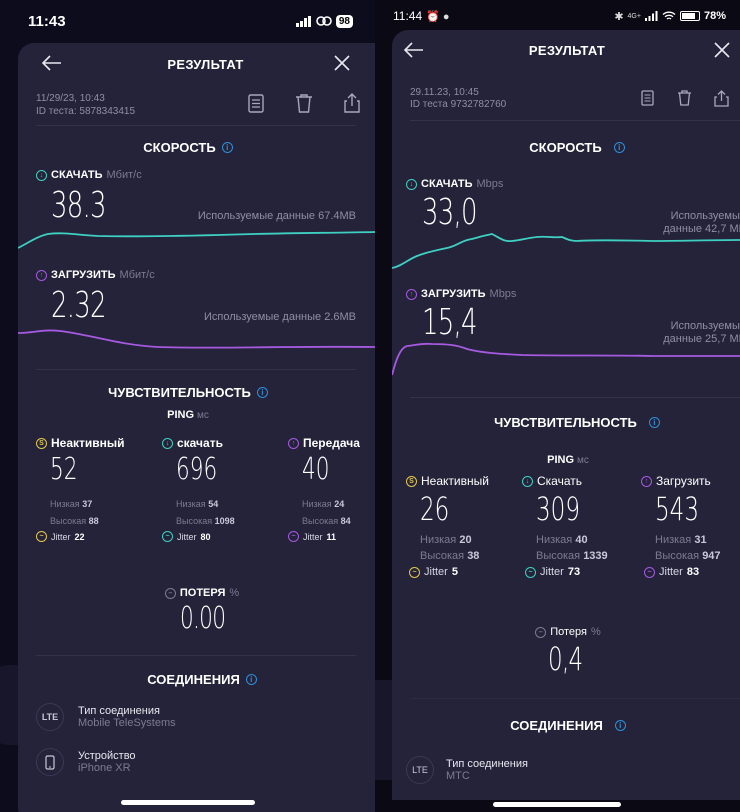 The image size is (740, 812). Describe the element at coordinates (566, 50) in the screenshot. I see `header: РЕЗУЛЬТАТ` at that location.